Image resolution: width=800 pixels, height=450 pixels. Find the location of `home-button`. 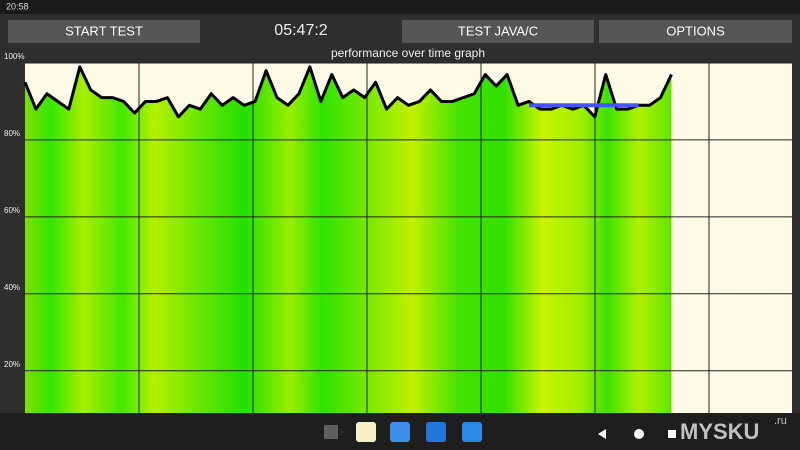

home-button is located at coordinates (639, 434).